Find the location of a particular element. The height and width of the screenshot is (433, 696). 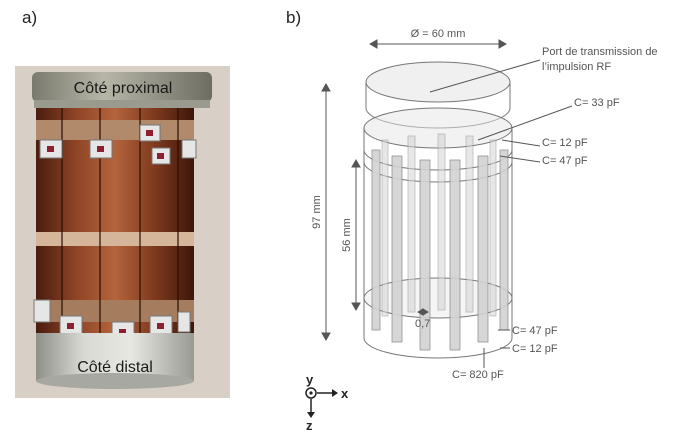

port-label-line1: Port de transmission de is located at coordinates (600, 52).